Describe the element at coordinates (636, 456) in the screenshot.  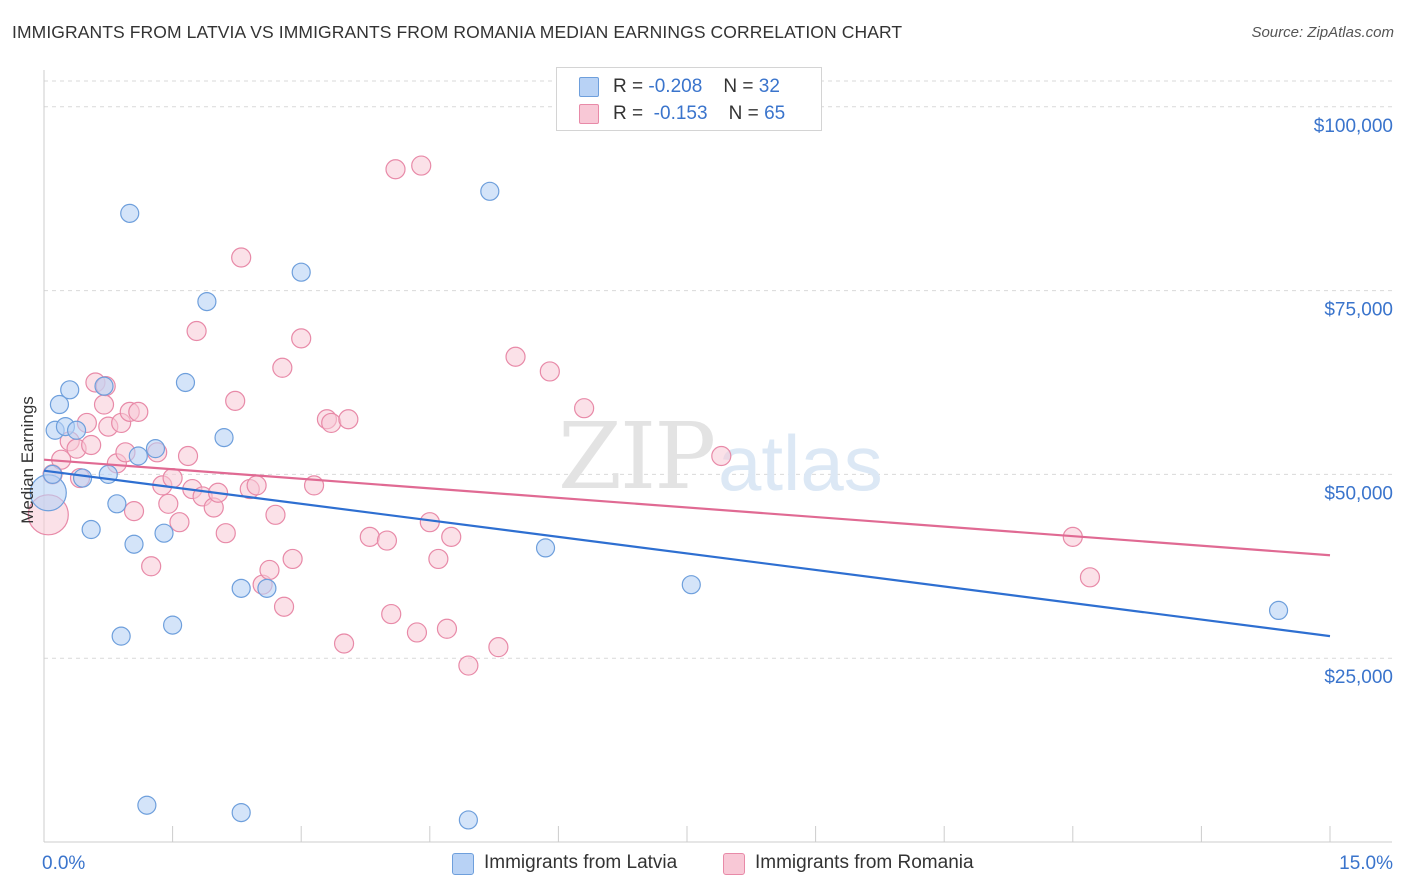
I see `watermark-zip: ZIP` at that location.